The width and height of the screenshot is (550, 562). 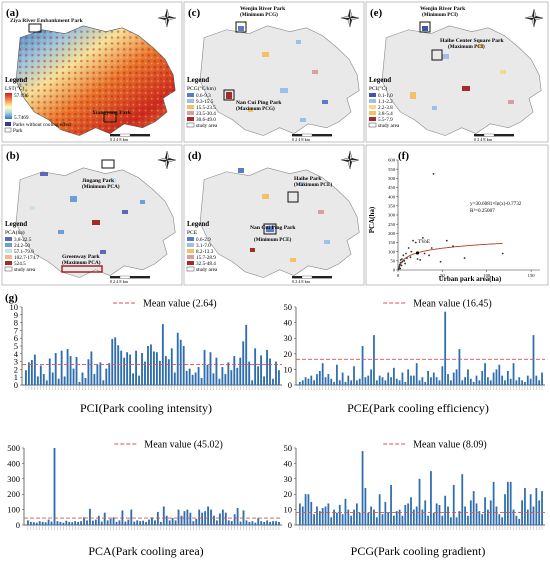 What do you see at coordinates (403, 156) in the screenshot?
I see `panel-label-f: (f)` at bounding box center [403, 156].